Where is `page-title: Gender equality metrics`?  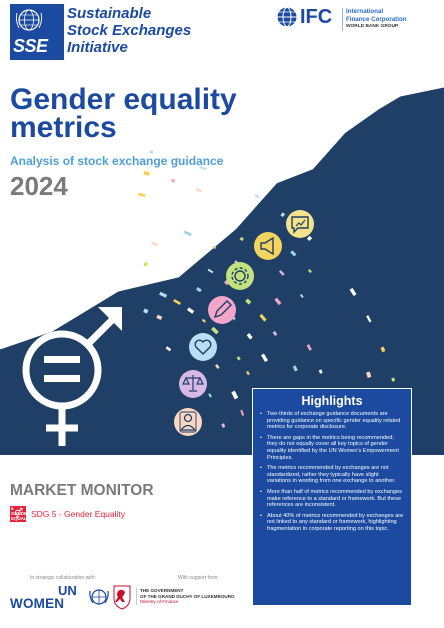
page-title: Gender equality metrics is located at coordinates (123, 114).